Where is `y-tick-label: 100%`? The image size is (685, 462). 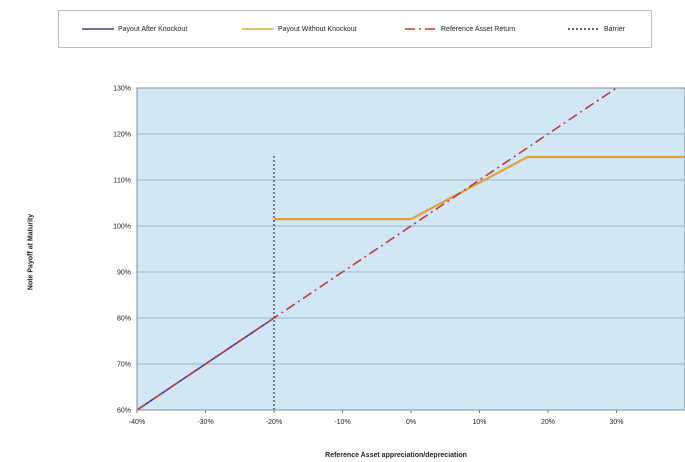
y-tick-label: 100% is located at coordinates (122, 227).